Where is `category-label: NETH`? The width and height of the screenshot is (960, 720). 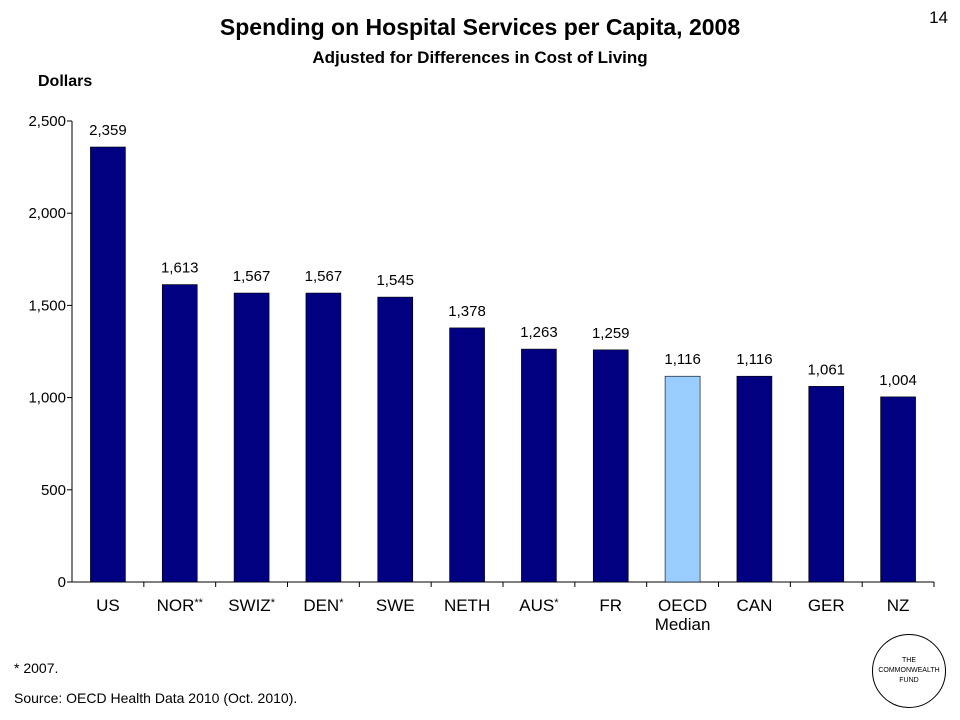
category-label: NETH is located at coordinates (467, 605).